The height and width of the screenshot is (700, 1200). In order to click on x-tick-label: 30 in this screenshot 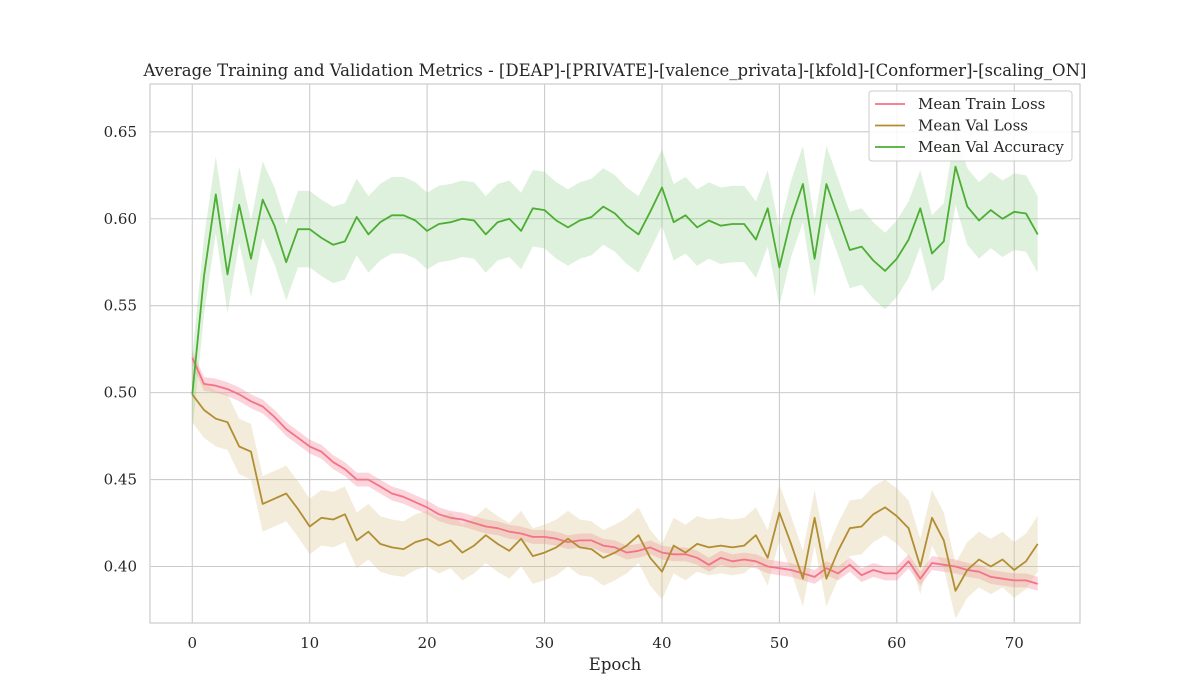, I will do `click(544, 643)`.